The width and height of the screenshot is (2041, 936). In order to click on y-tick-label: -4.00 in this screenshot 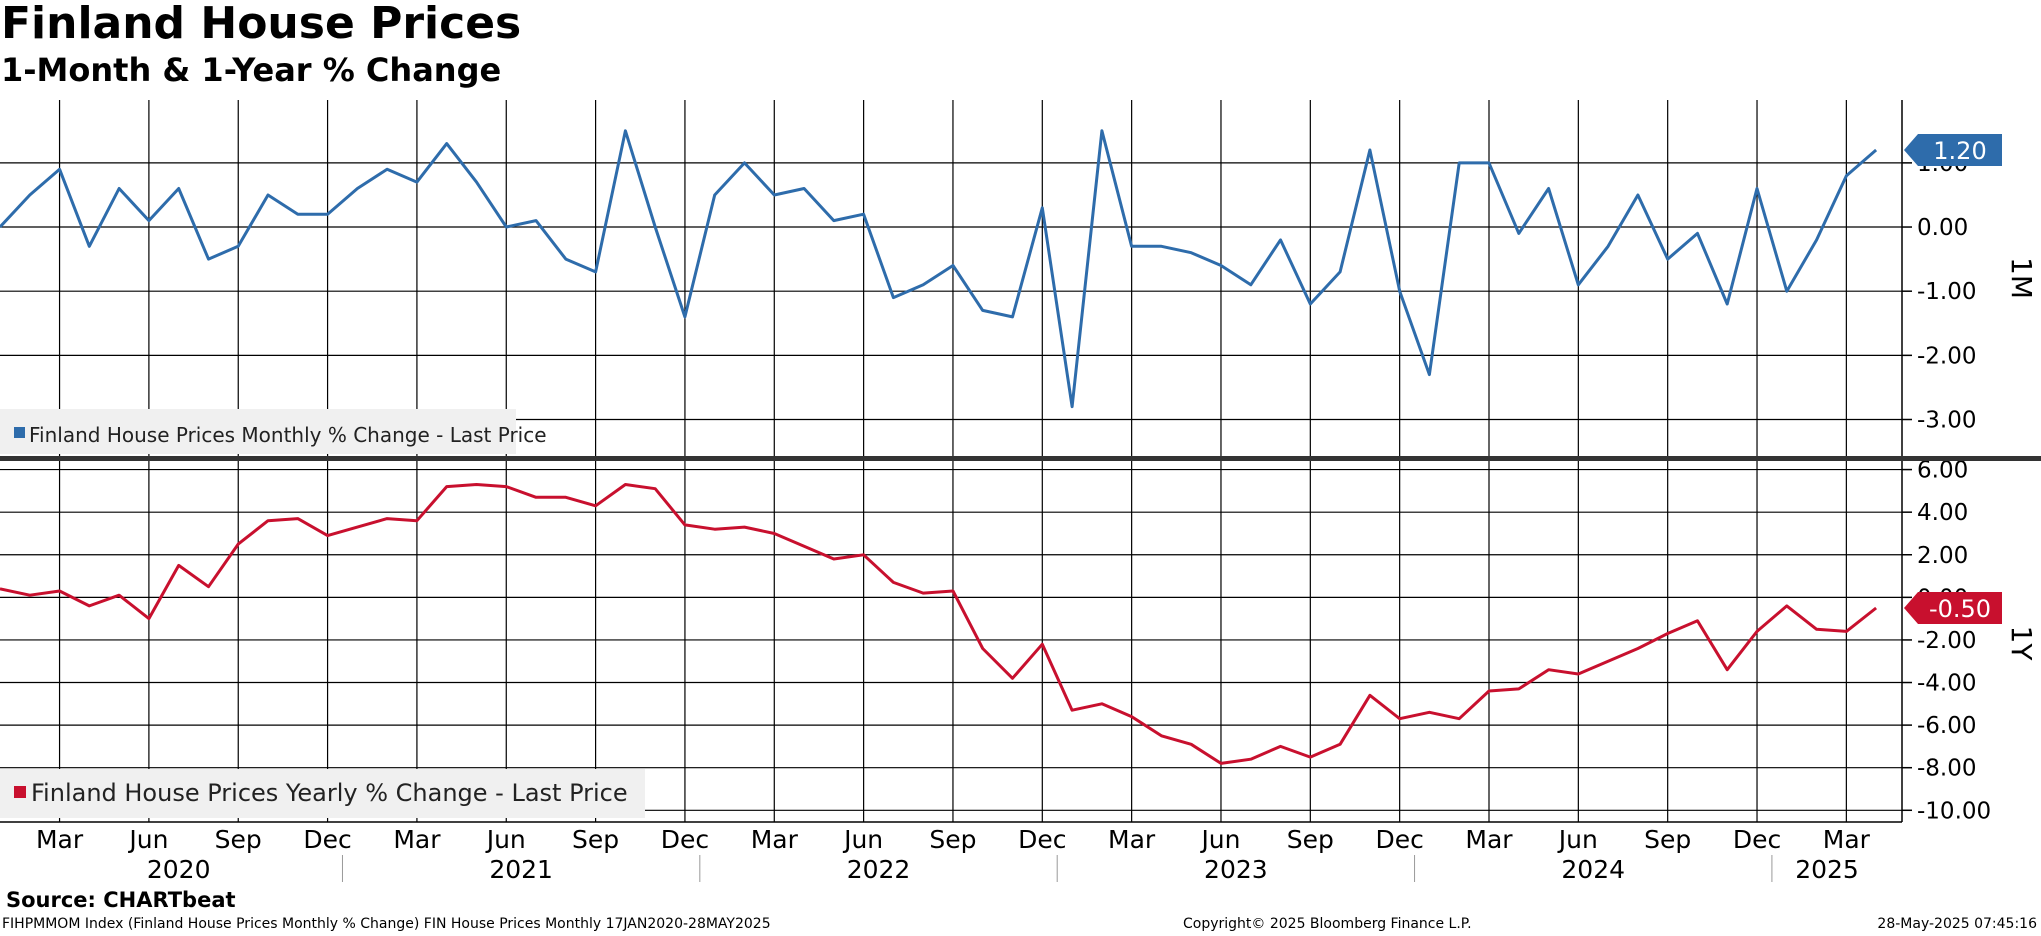, I will do `click(1947, 684)`.